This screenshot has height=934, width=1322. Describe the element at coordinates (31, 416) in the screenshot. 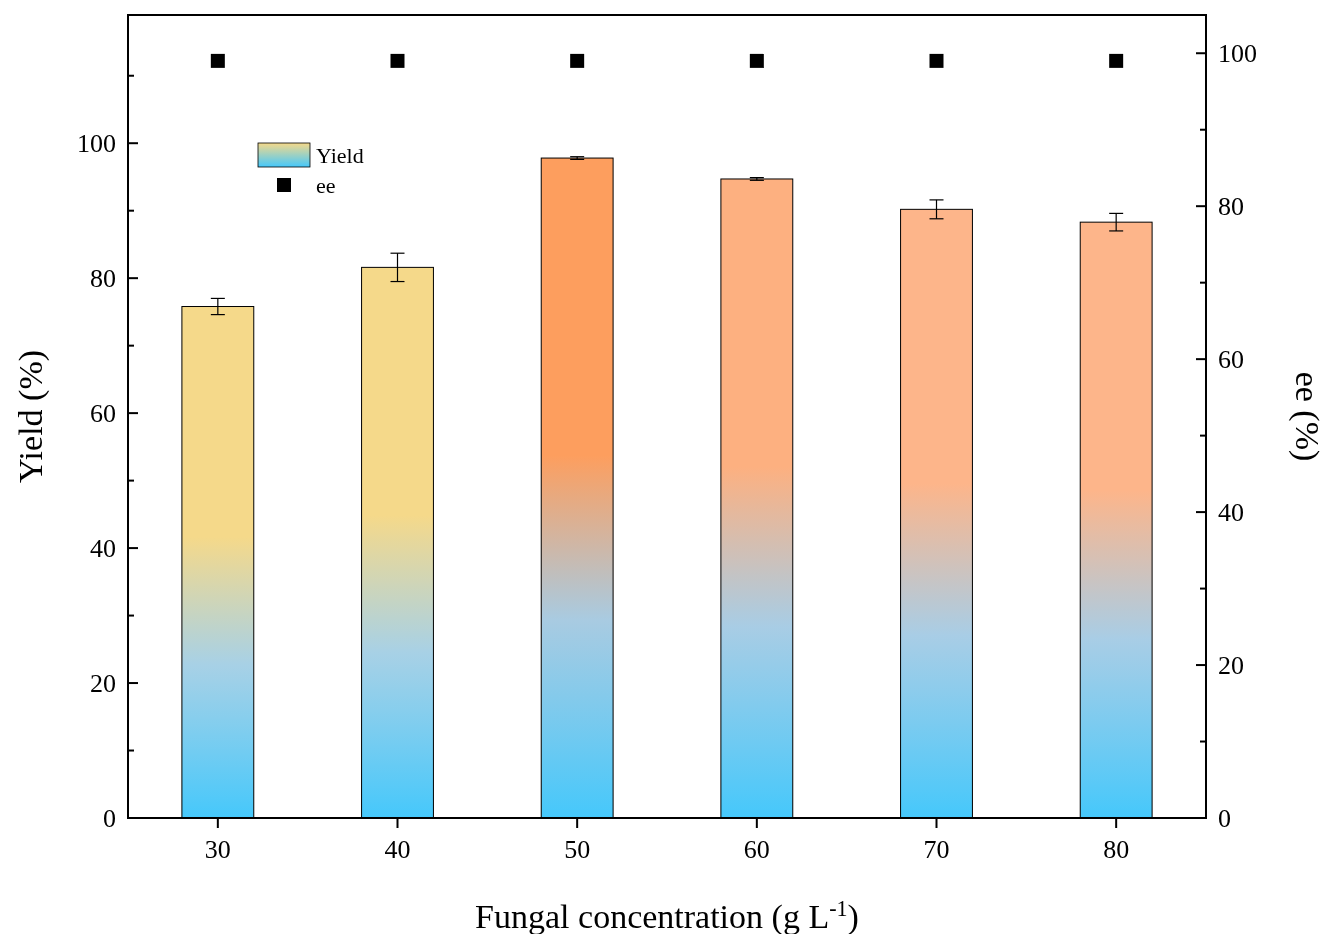

I see `y-axis-title: Yield (%)` at that location.